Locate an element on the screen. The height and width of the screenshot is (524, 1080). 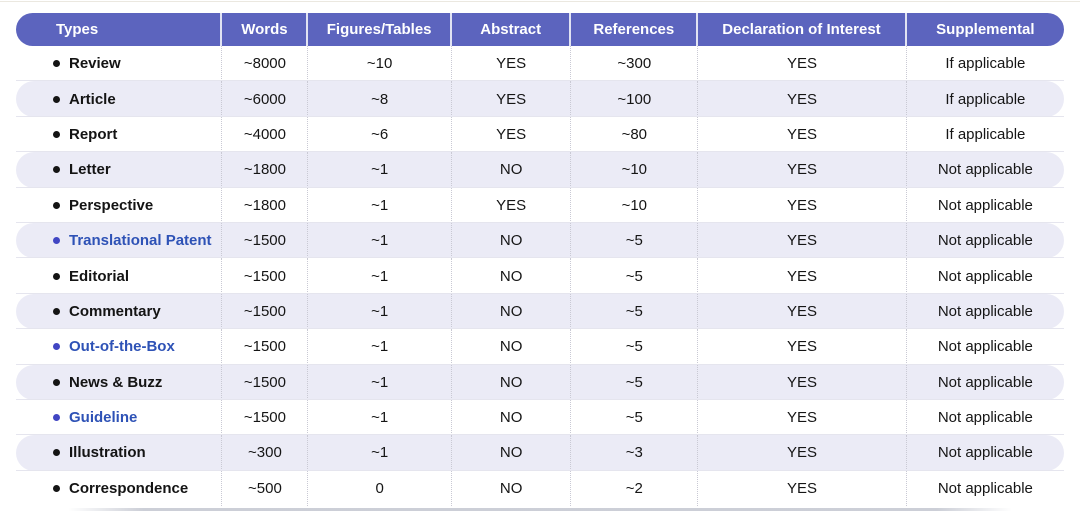
type-cell: Article is located at coordinates (119, 99).